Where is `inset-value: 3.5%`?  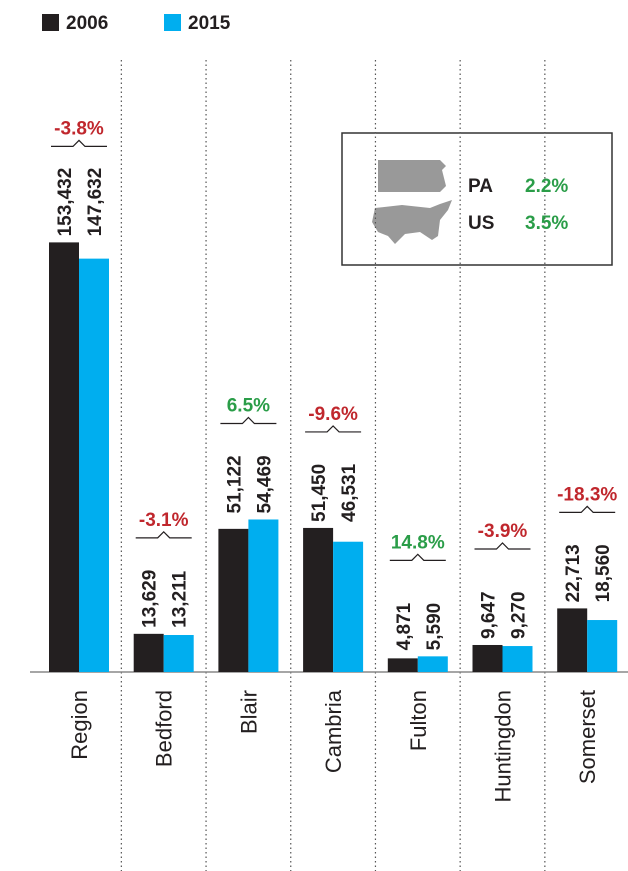
inset-value: 3.5% is located at coordinates (546, 223).